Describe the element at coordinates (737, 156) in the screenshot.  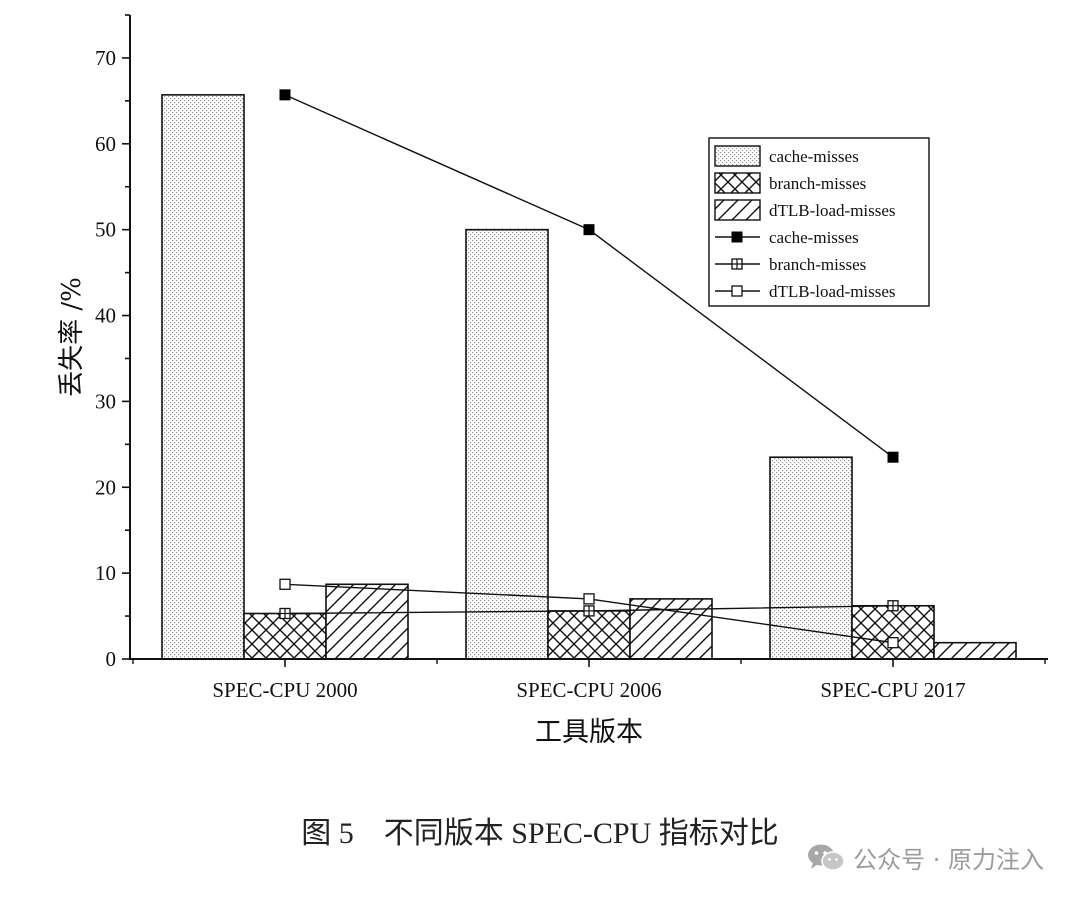
I see `legend-swatch-cache-misses` at that location.